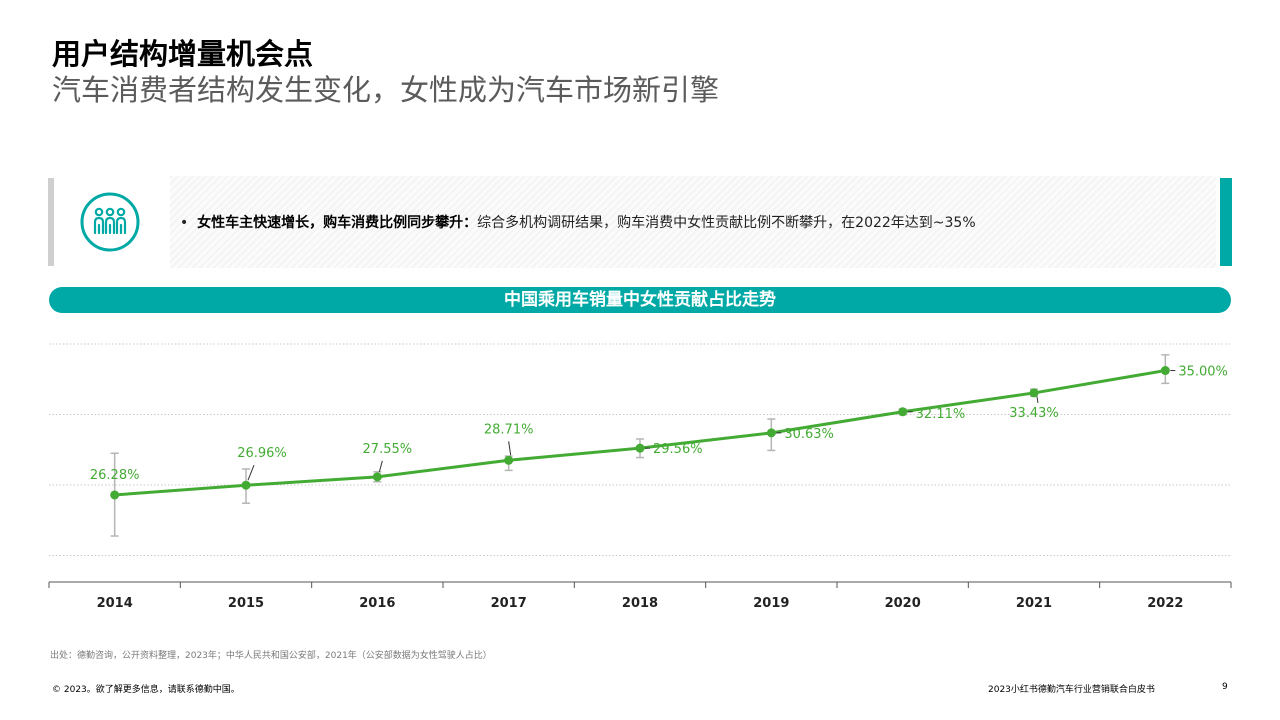 The image size is (1280, 720). What do you see at coordinates (640, 433) in the screenshot?
I see `series-line` at bounding box center [640, 433].